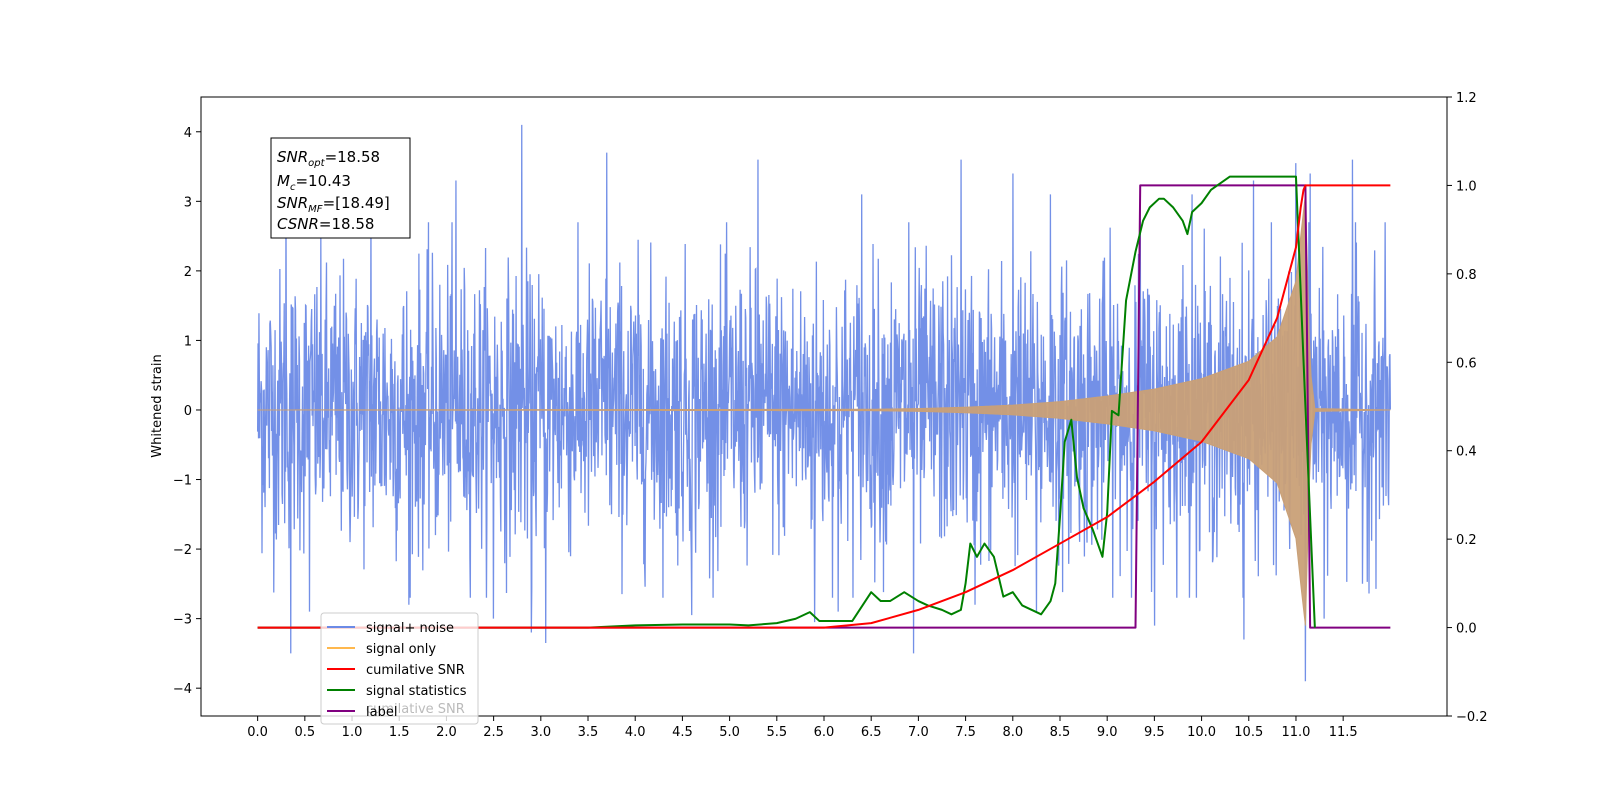 This screenshot has height=800, width=1600. Describe the element at coordinates (410, 628) in the screenshot. I see `legend-label: signal+ noise` at that location.